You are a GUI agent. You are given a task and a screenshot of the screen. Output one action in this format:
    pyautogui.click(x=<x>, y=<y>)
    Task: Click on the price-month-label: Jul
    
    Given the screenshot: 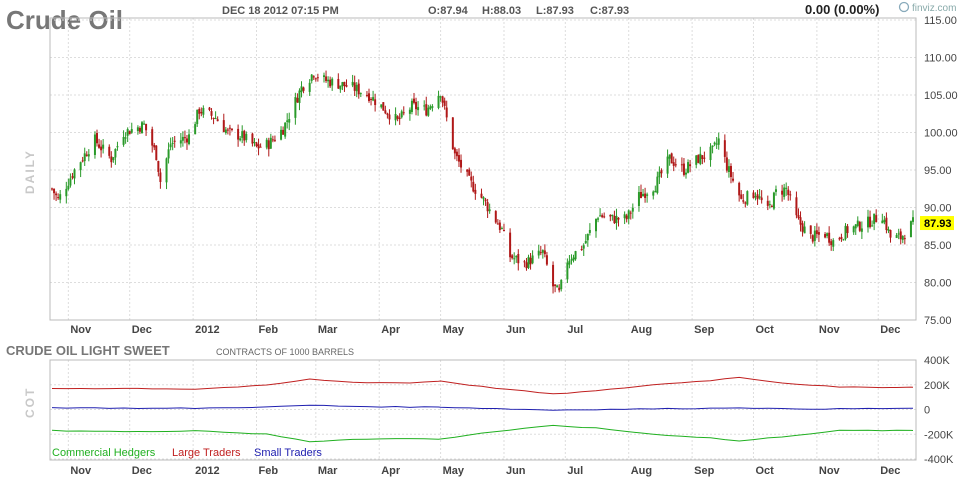 What is the action you would take?
    pyautogui.click(x=575, y=330)
    